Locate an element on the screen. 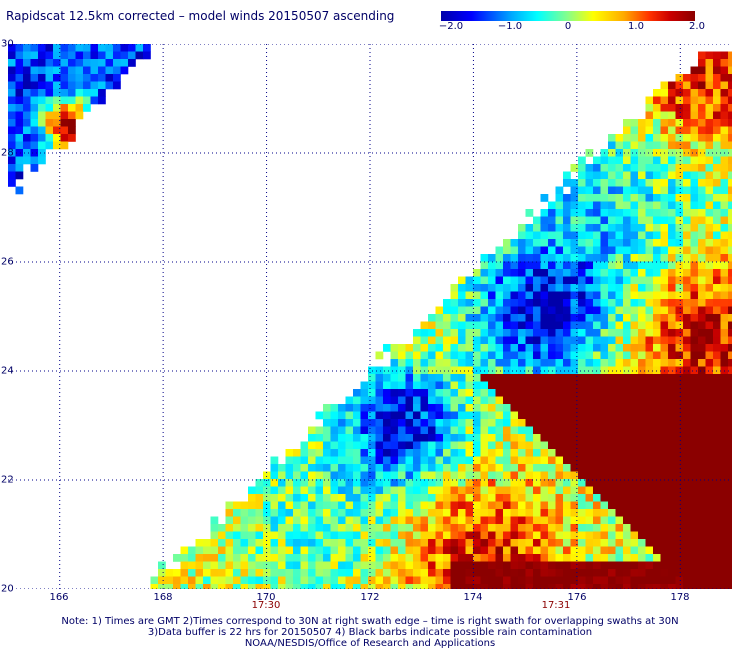 The height and width of the screenshot is (650, 740). colorbar-label-neg1: −1.0 is located at coordinates (510, 26).